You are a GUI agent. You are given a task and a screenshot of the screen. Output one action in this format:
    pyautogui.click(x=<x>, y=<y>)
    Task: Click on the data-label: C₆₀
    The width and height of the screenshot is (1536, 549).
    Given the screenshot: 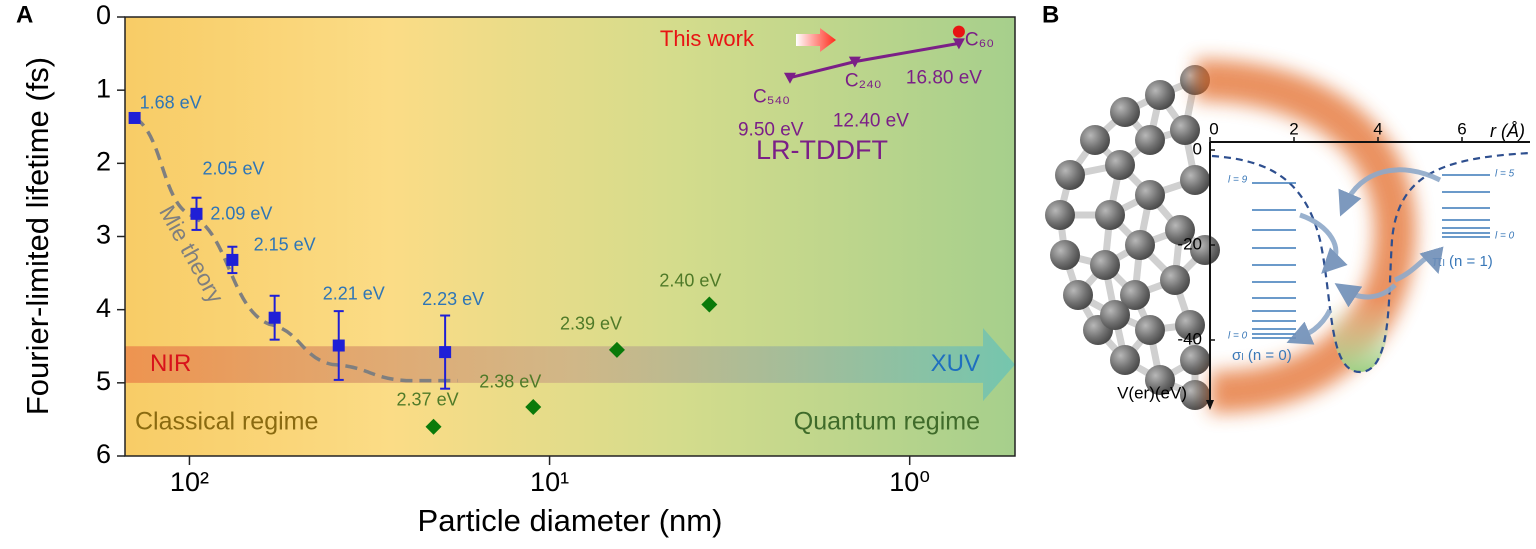 What is the action you would take?
    pyautogui.click(x=979, y=39)
    